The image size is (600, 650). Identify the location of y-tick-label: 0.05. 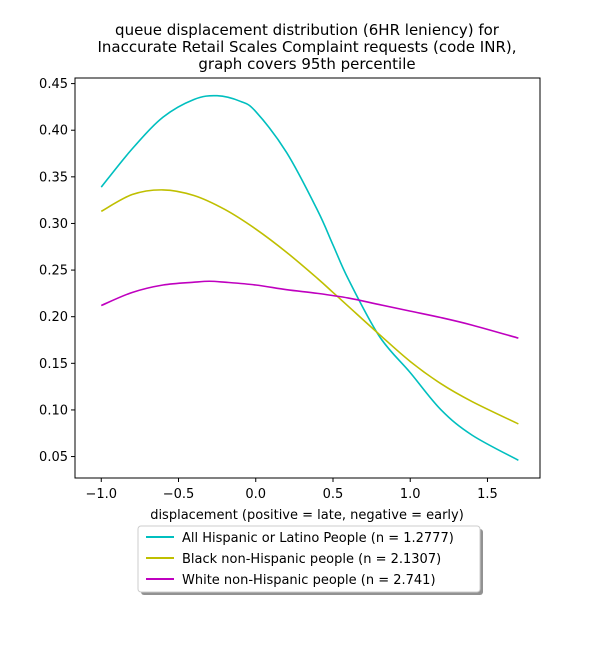
(53, 457).